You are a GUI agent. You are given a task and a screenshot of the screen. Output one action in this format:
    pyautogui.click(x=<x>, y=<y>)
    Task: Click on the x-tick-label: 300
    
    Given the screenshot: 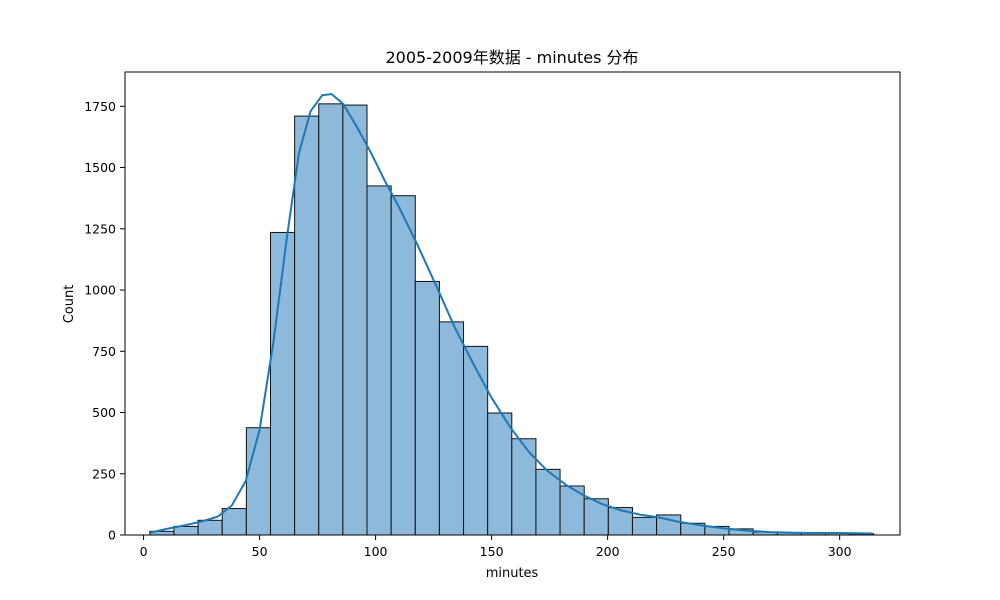 What is the action you would take?
    pyautogui.click(x=840, y=551)
    